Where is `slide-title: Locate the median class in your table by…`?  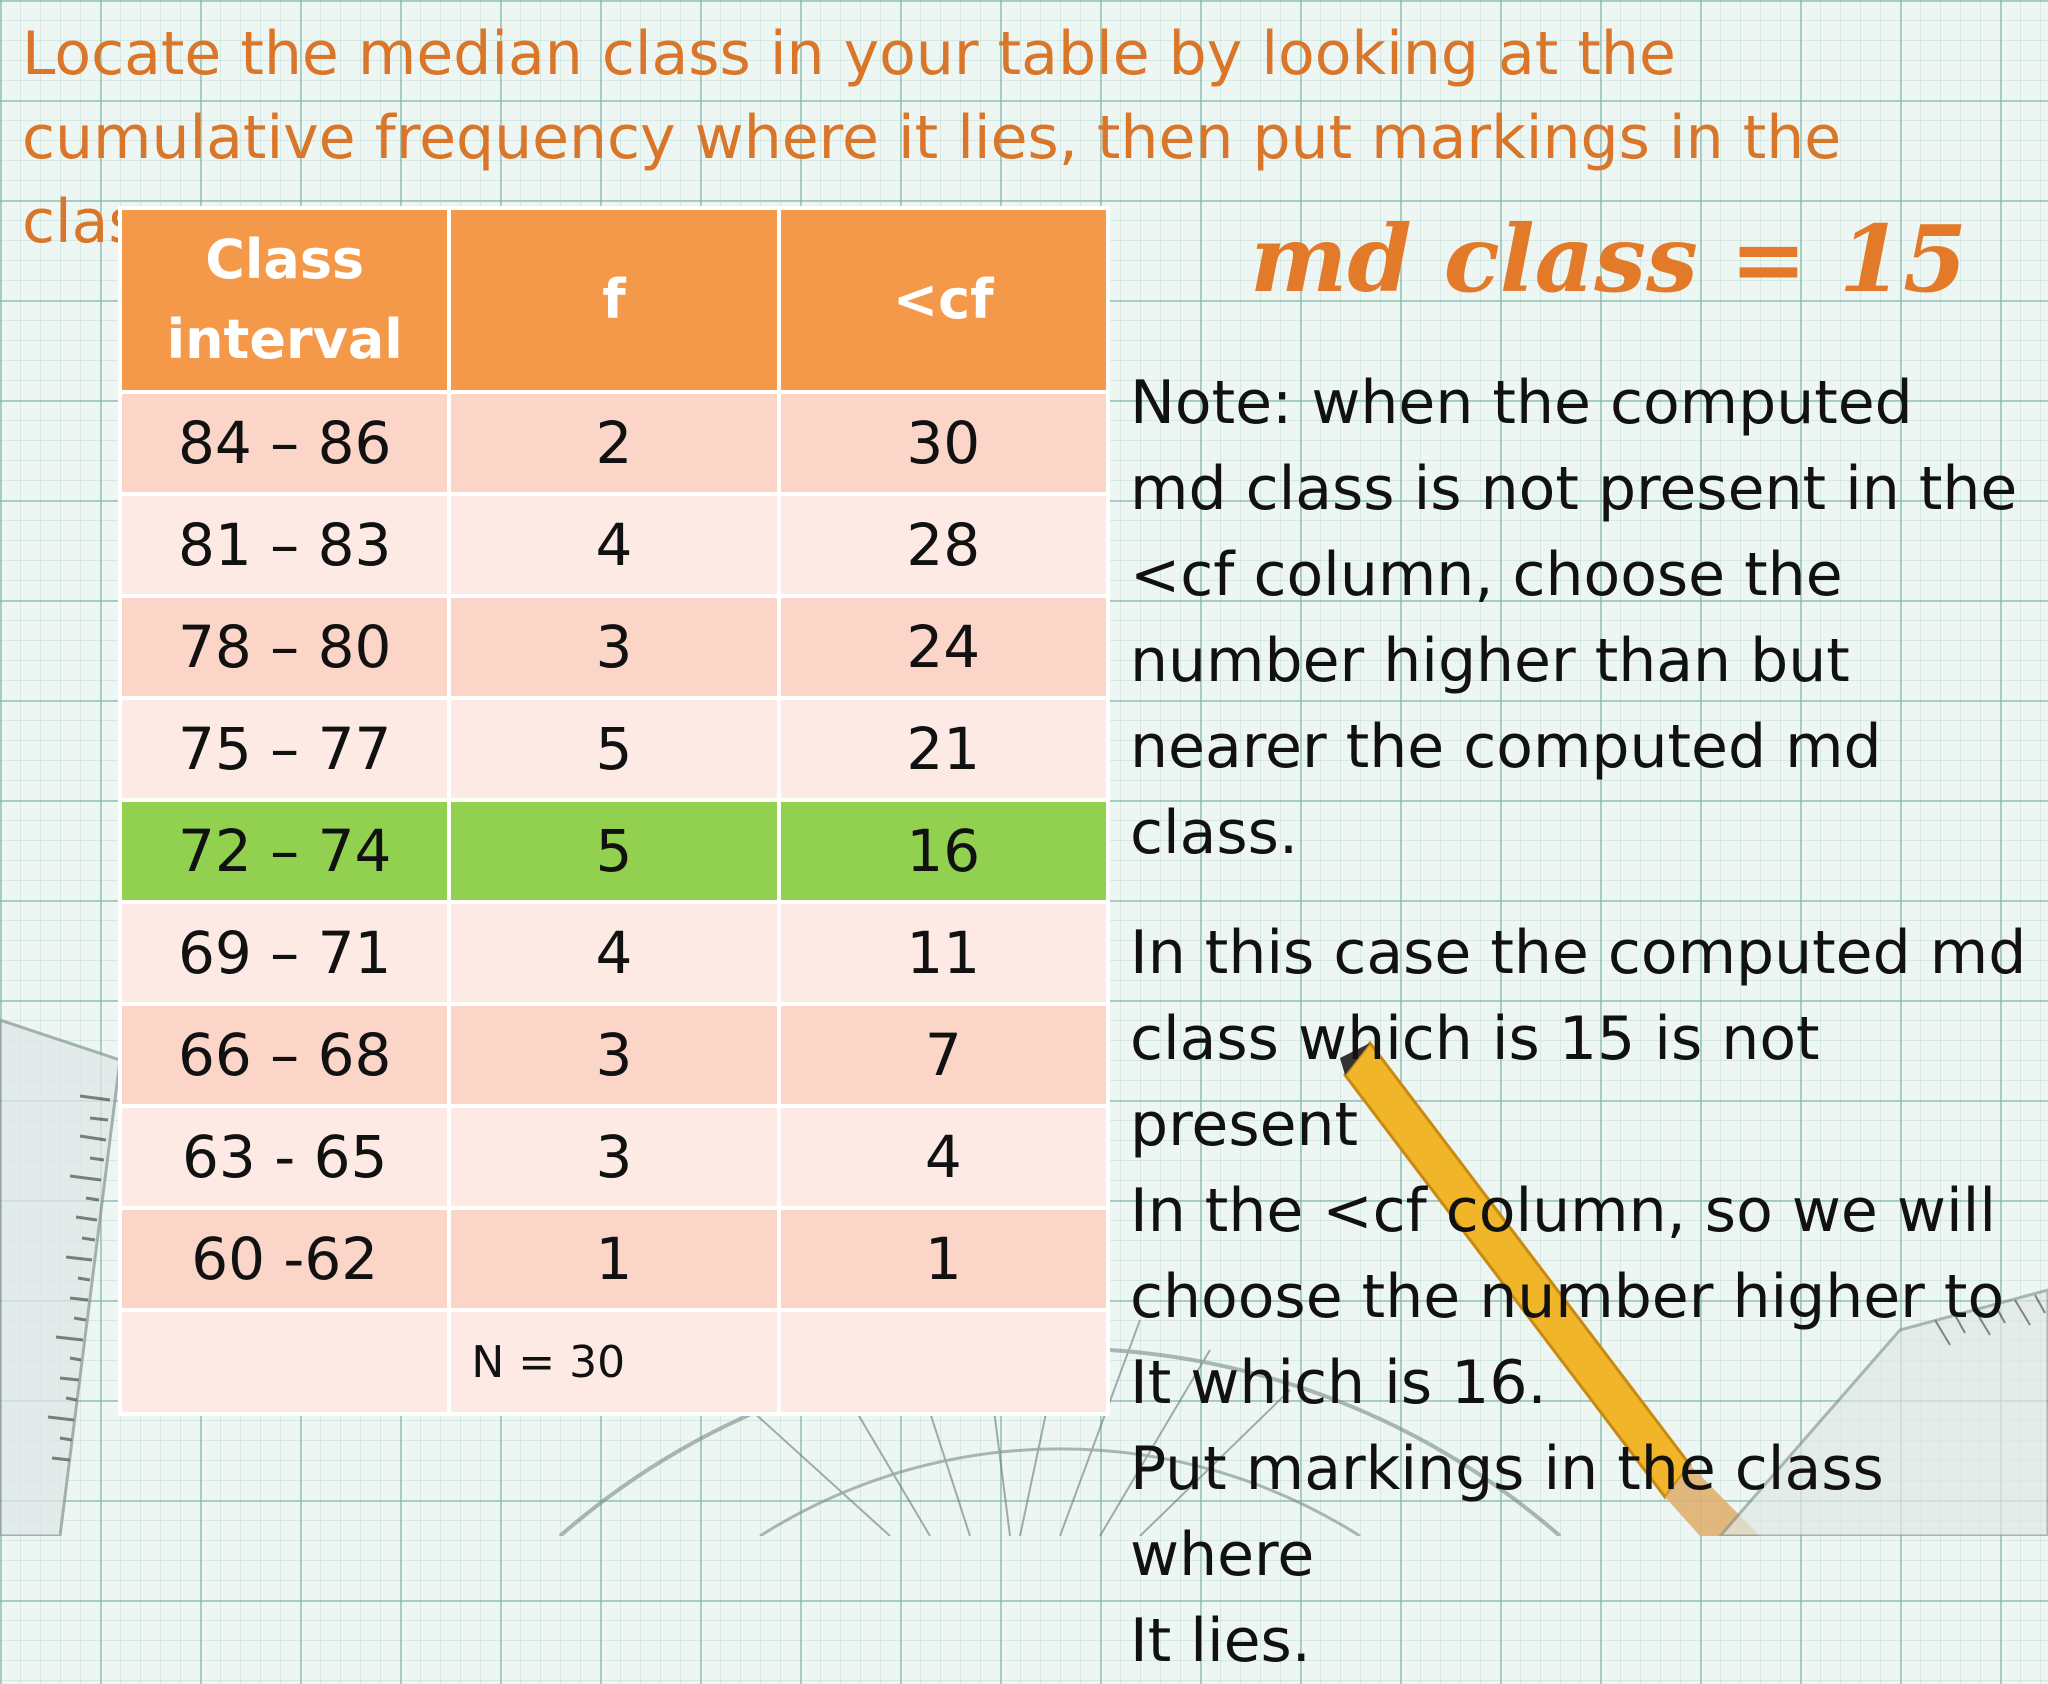
slide-title: Locate the median class in your table by… is located at coordinates (932, 138).